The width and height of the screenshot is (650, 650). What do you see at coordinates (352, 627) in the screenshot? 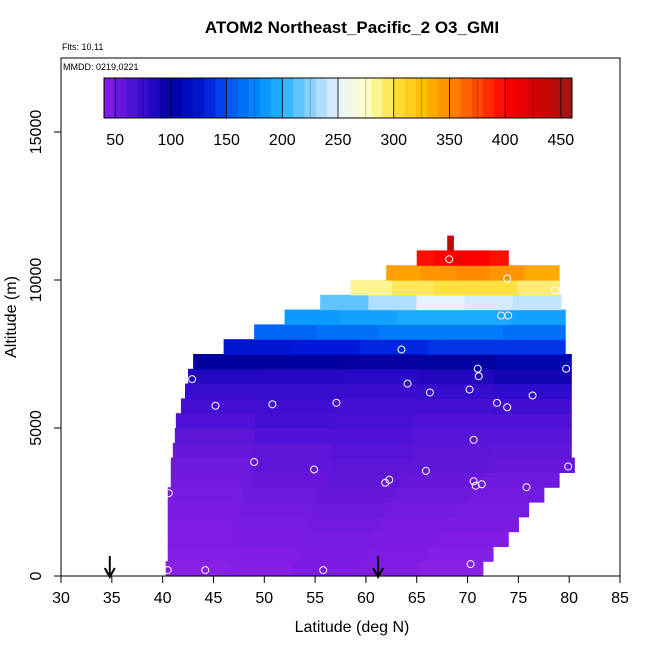
I see `x-axis-label: Latitude (deg N)` at bounding box center [352, 627].